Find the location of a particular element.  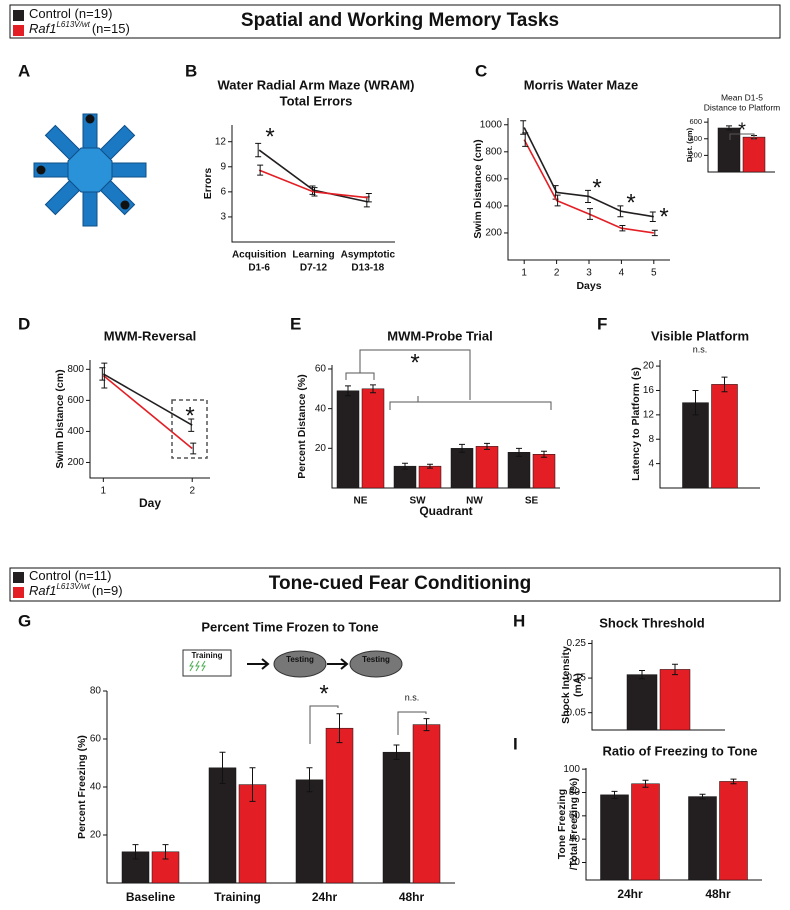

y-tick-label: 12 is located at coordinates (221, 141).